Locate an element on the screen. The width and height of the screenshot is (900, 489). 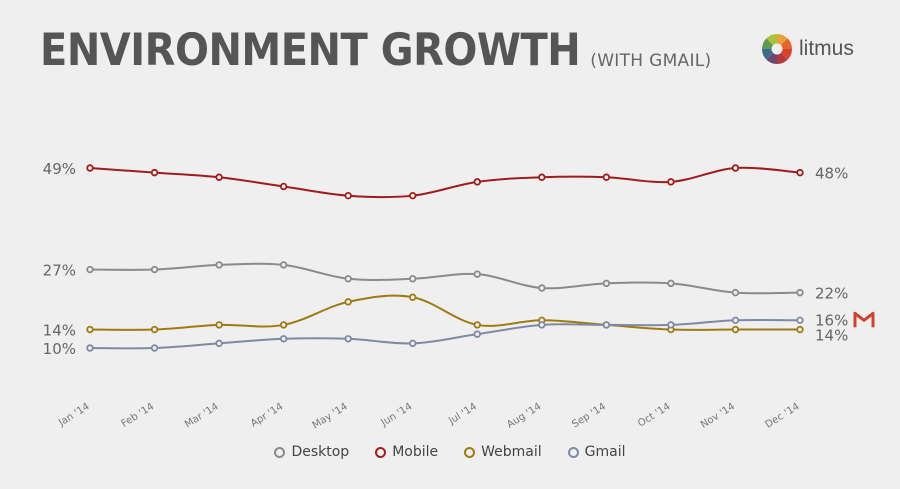
x-tick-label-4: Apr '14 is located at coordinates (267, 415).